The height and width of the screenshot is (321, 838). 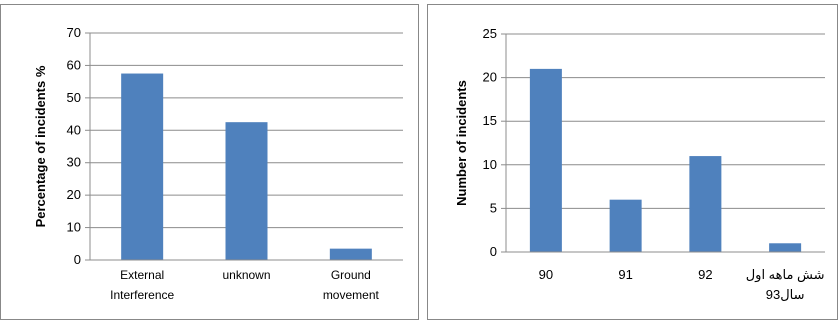 What do you see at coordinates (785, 275) in the screenshot?
I see `x-category-label: شش ماهه اول` at bounding box center [785, 275].